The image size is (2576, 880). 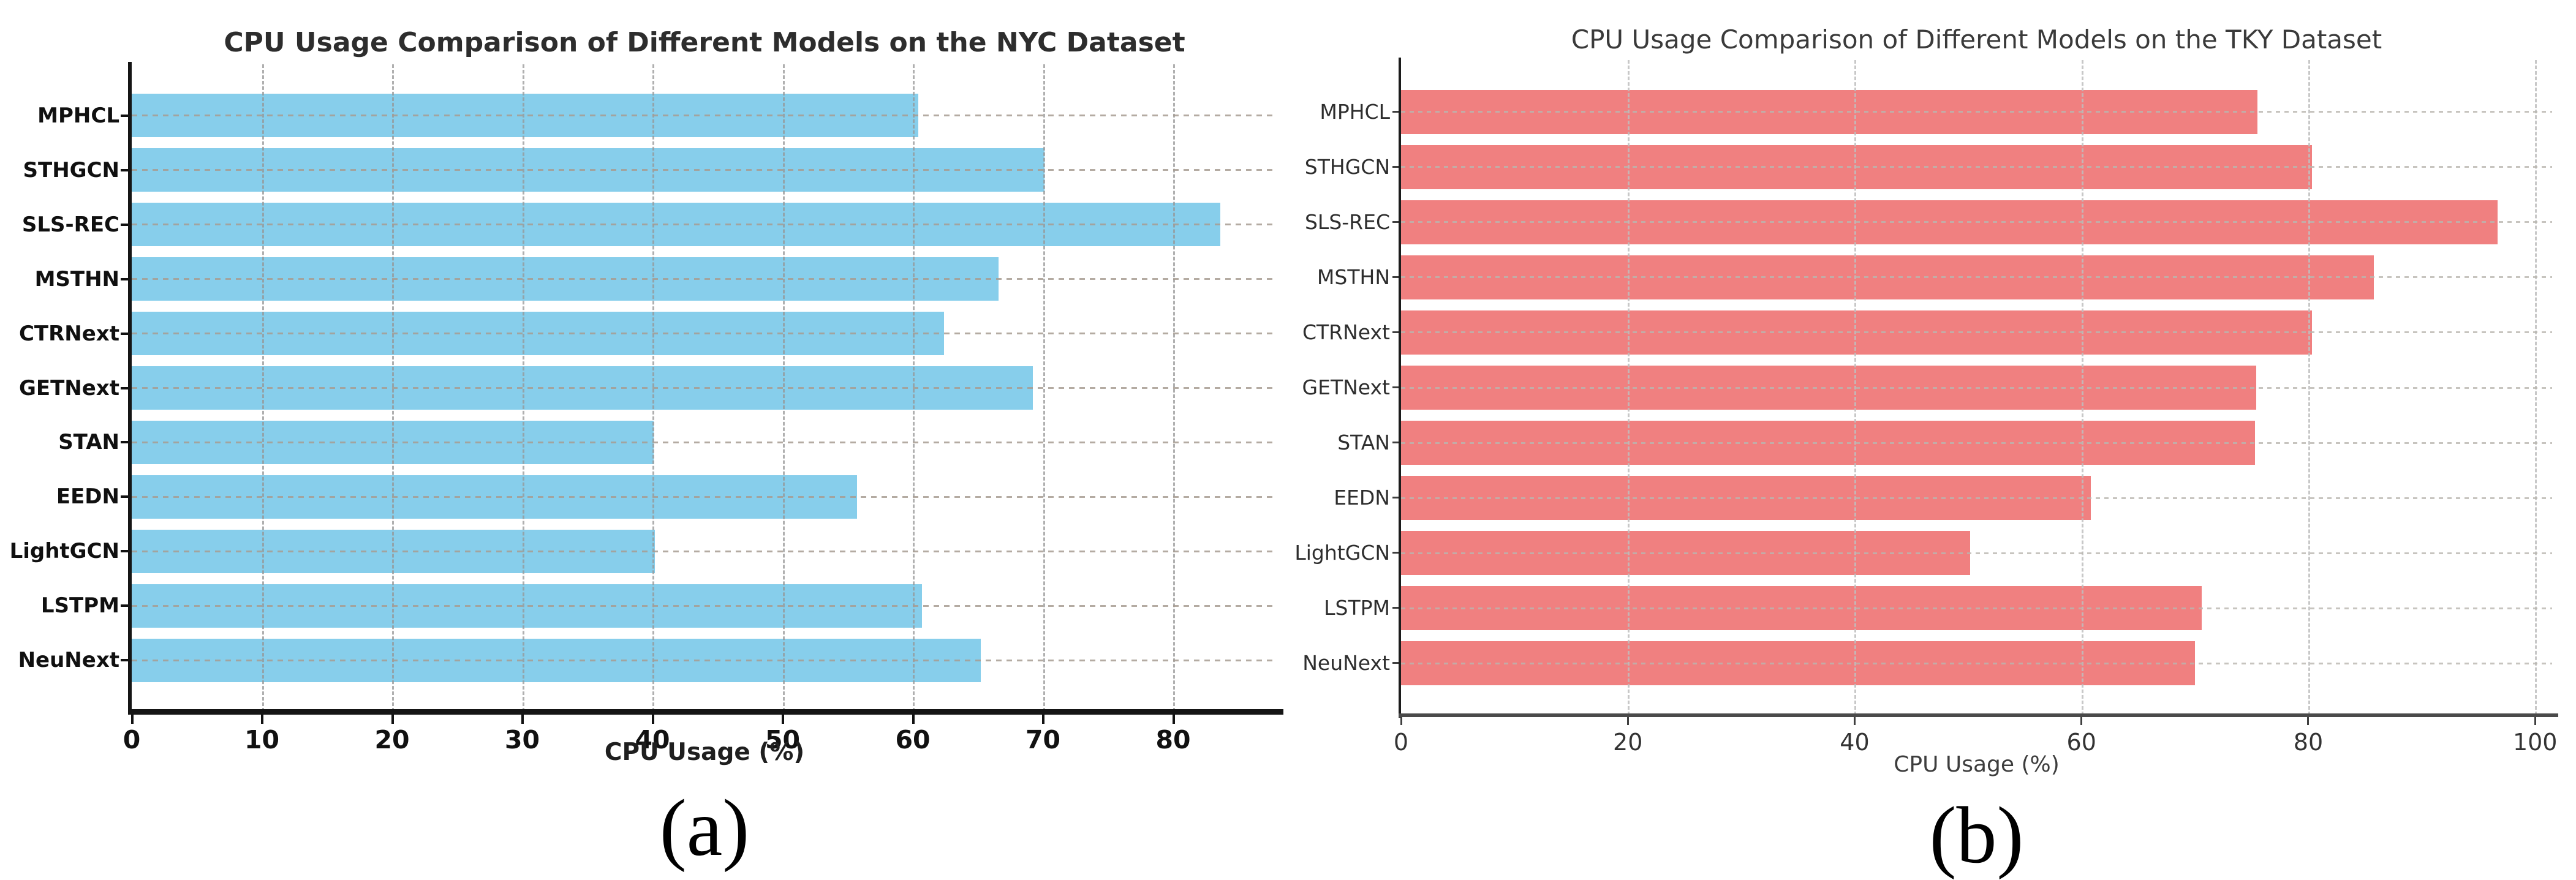 I want to click on x-tick-label: 10, so click(x=262, y=739).